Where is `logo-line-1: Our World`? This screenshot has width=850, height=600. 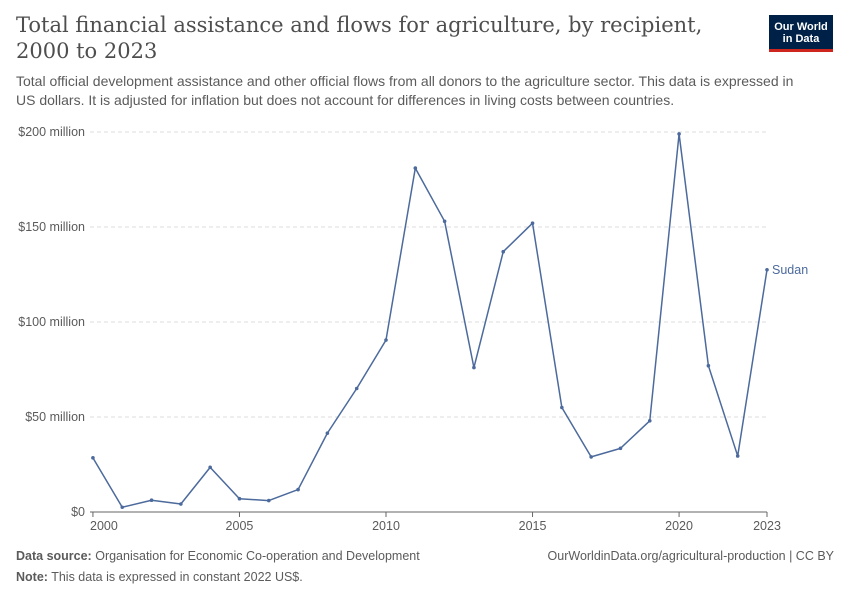
logo-line-1: Our World is located at coordinates (801, 27).